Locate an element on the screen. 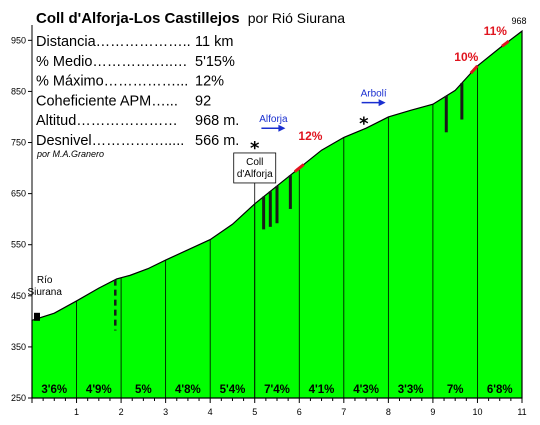  steep-labels: 12% 10% 11% is located at coordinates (402, 83).